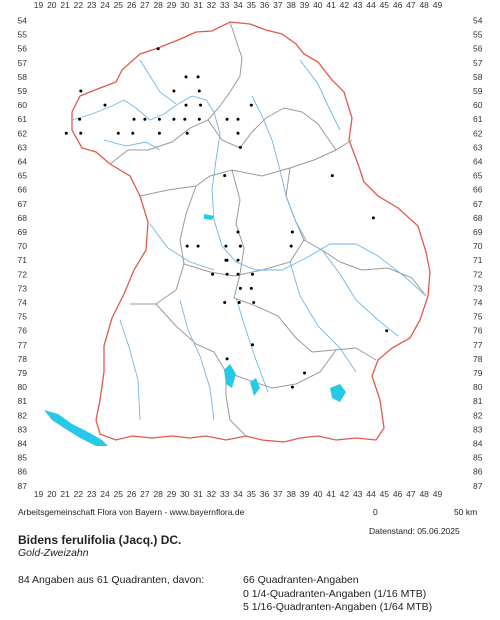 This screenshot has width=500, height=620. I want to click on grid-row-label: 56, so click(23, 49).